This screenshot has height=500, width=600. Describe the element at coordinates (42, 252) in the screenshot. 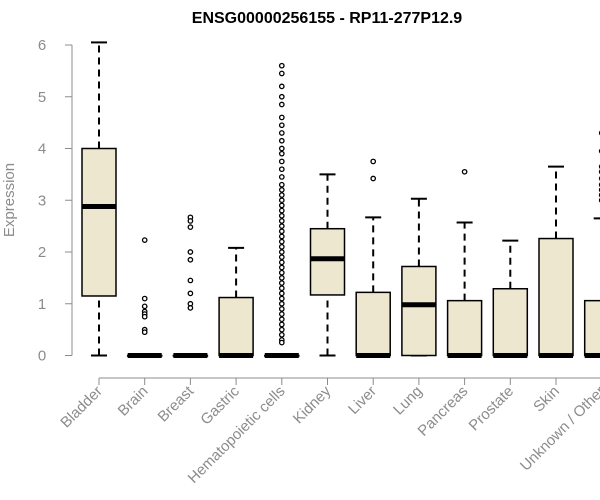

I see `y-tick-label: 2` at that location.